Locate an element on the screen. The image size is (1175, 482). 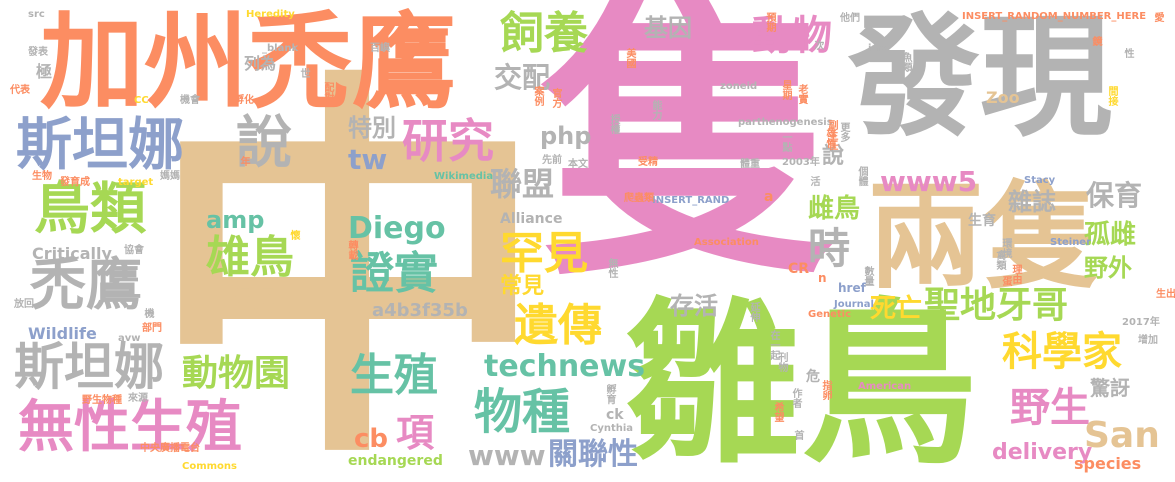
cloud-word: 他們 is located at coordinates (850, 18).